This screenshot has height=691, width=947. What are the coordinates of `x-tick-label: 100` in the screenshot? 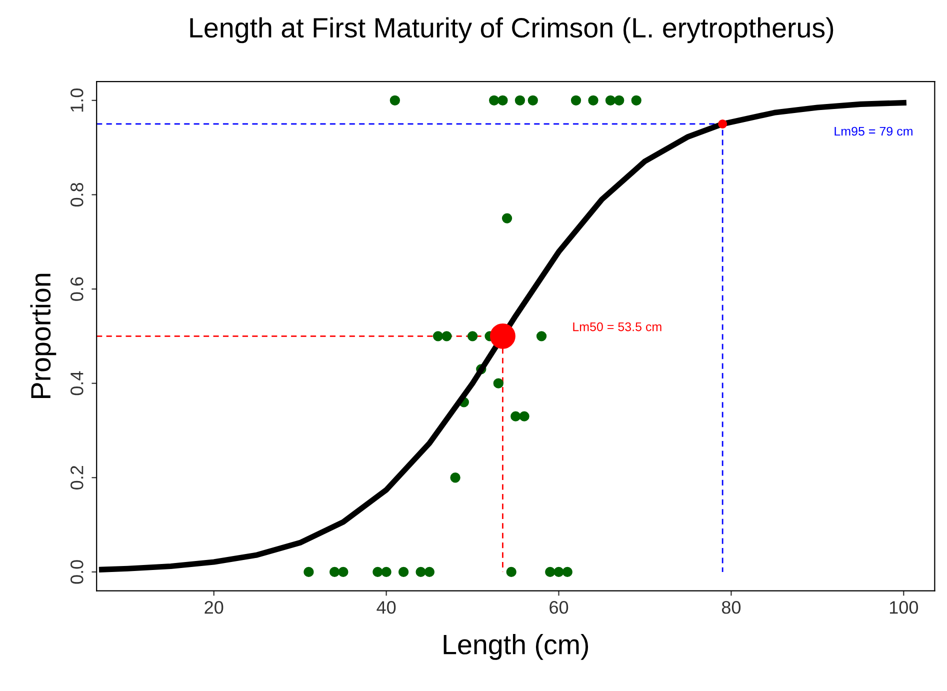 It's located at (904, 607).